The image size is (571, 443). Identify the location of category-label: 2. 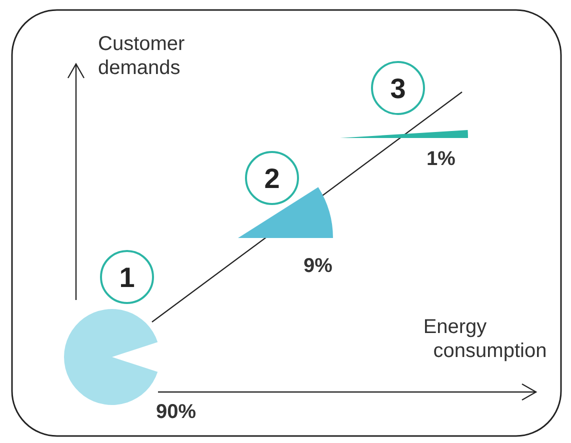
(272, 178).